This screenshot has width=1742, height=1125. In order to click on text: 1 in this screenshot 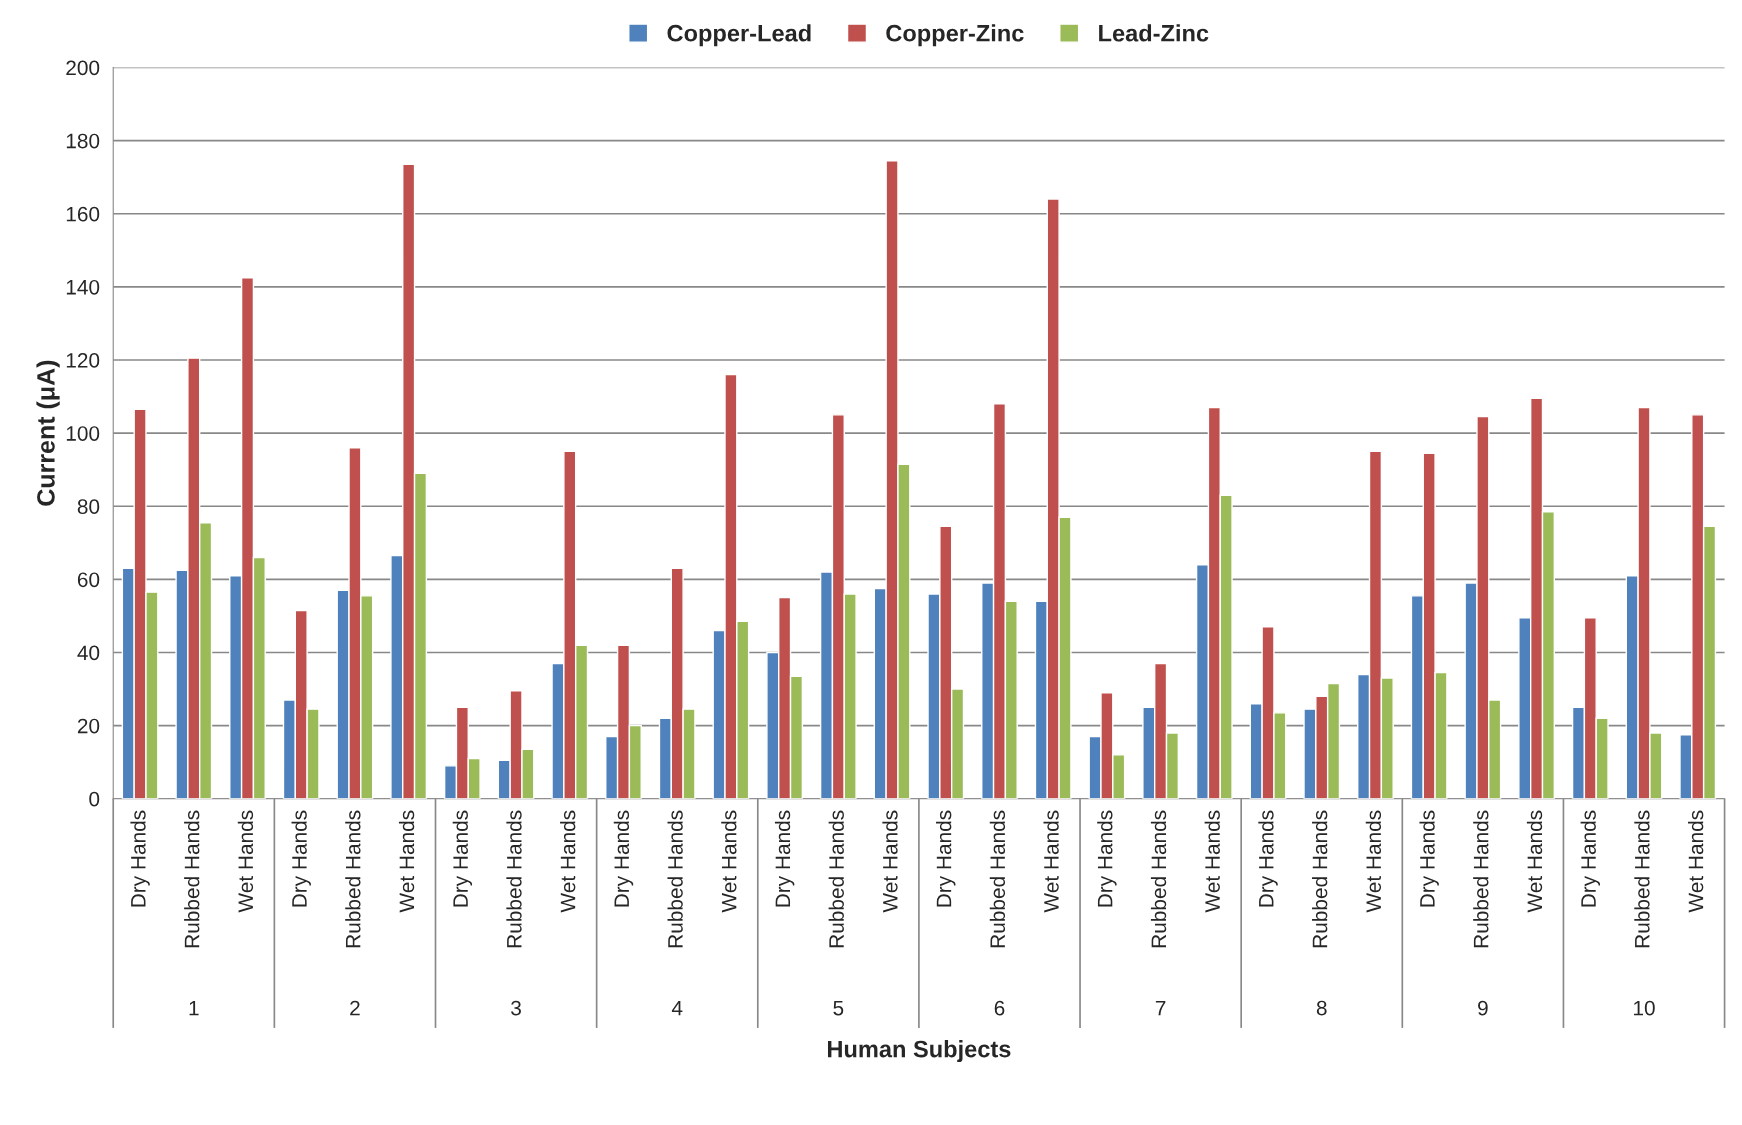, I will do `click(194, 1008)`.